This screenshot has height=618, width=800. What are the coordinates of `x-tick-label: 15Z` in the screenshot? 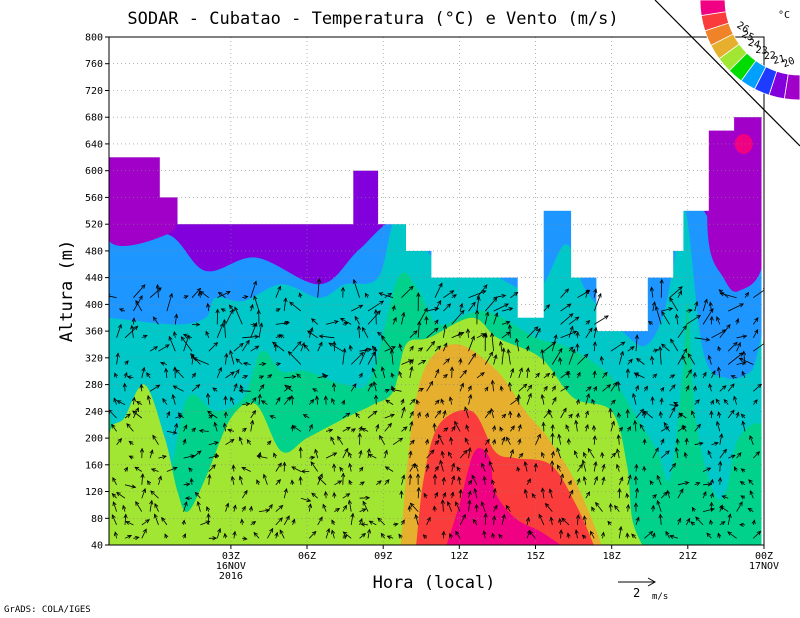 It's located at (535, 556).